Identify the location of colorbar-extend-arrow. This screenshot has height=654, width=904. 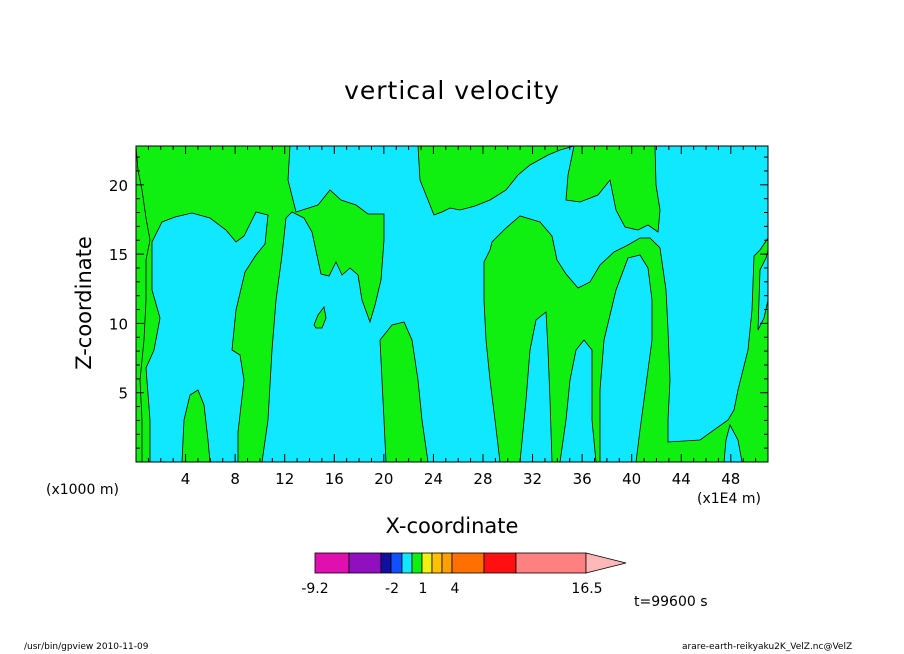
(606, 563).